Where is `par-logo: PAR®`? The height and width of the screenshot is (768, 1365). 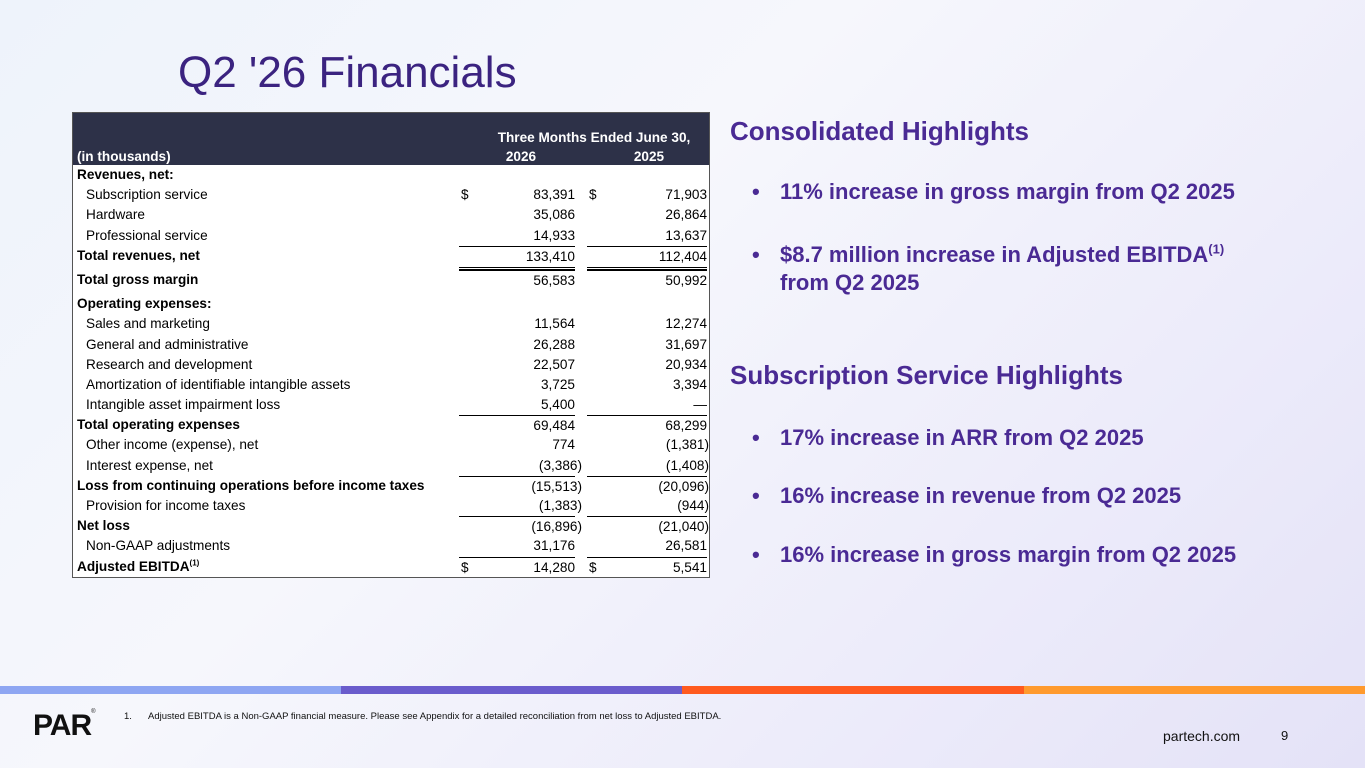
par-logo: PAR® is located at coordinates (64, 726).